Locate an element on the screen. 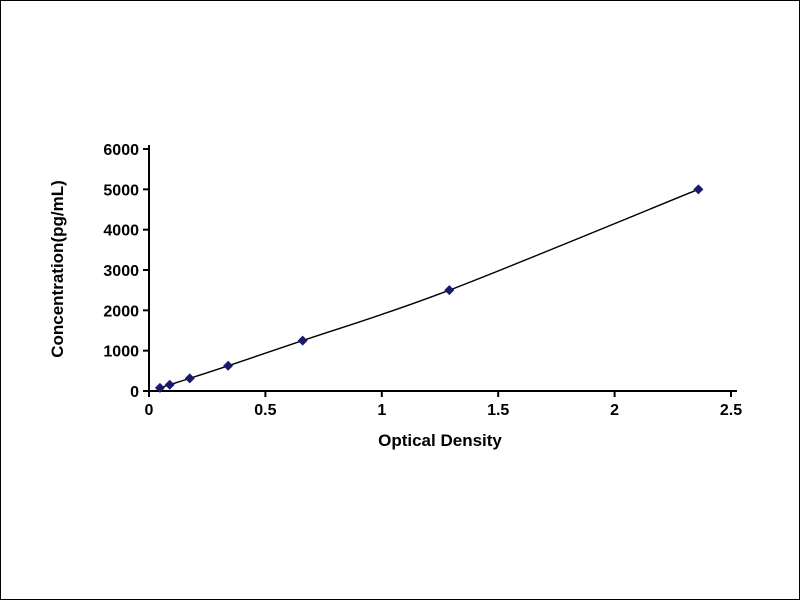 This screenshot has width=800, height=600. x-tick-label: 1.5 is located at coordinates (498, 410).